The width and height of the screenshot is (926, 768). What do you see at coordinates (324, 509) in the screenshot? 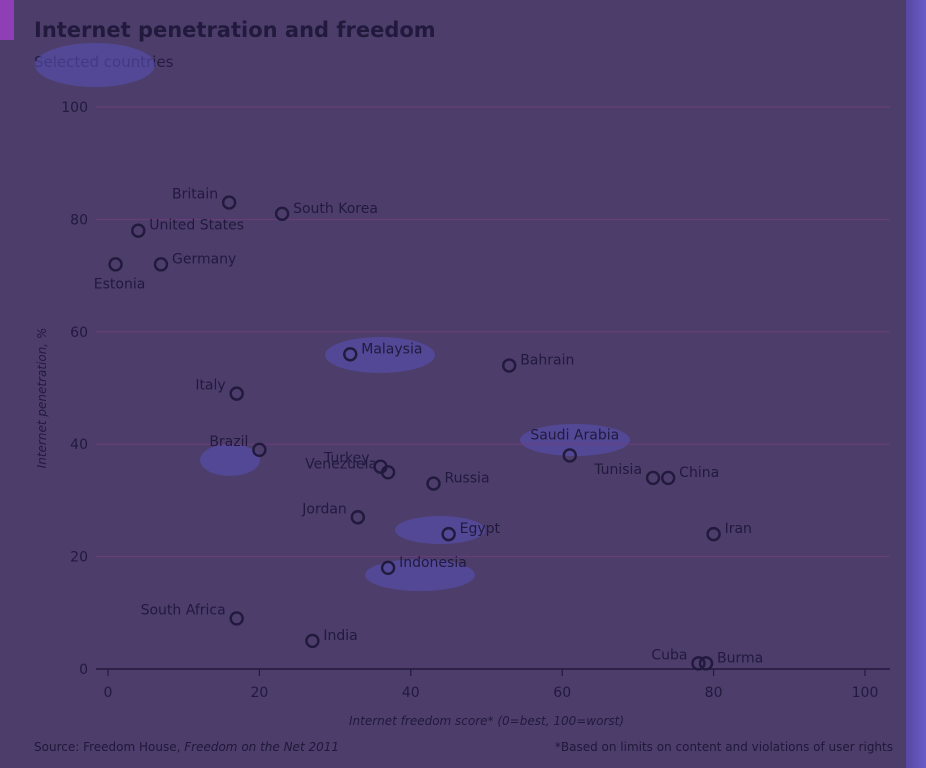
I see `point-label: Jordan` at bounding box center [324, 509].